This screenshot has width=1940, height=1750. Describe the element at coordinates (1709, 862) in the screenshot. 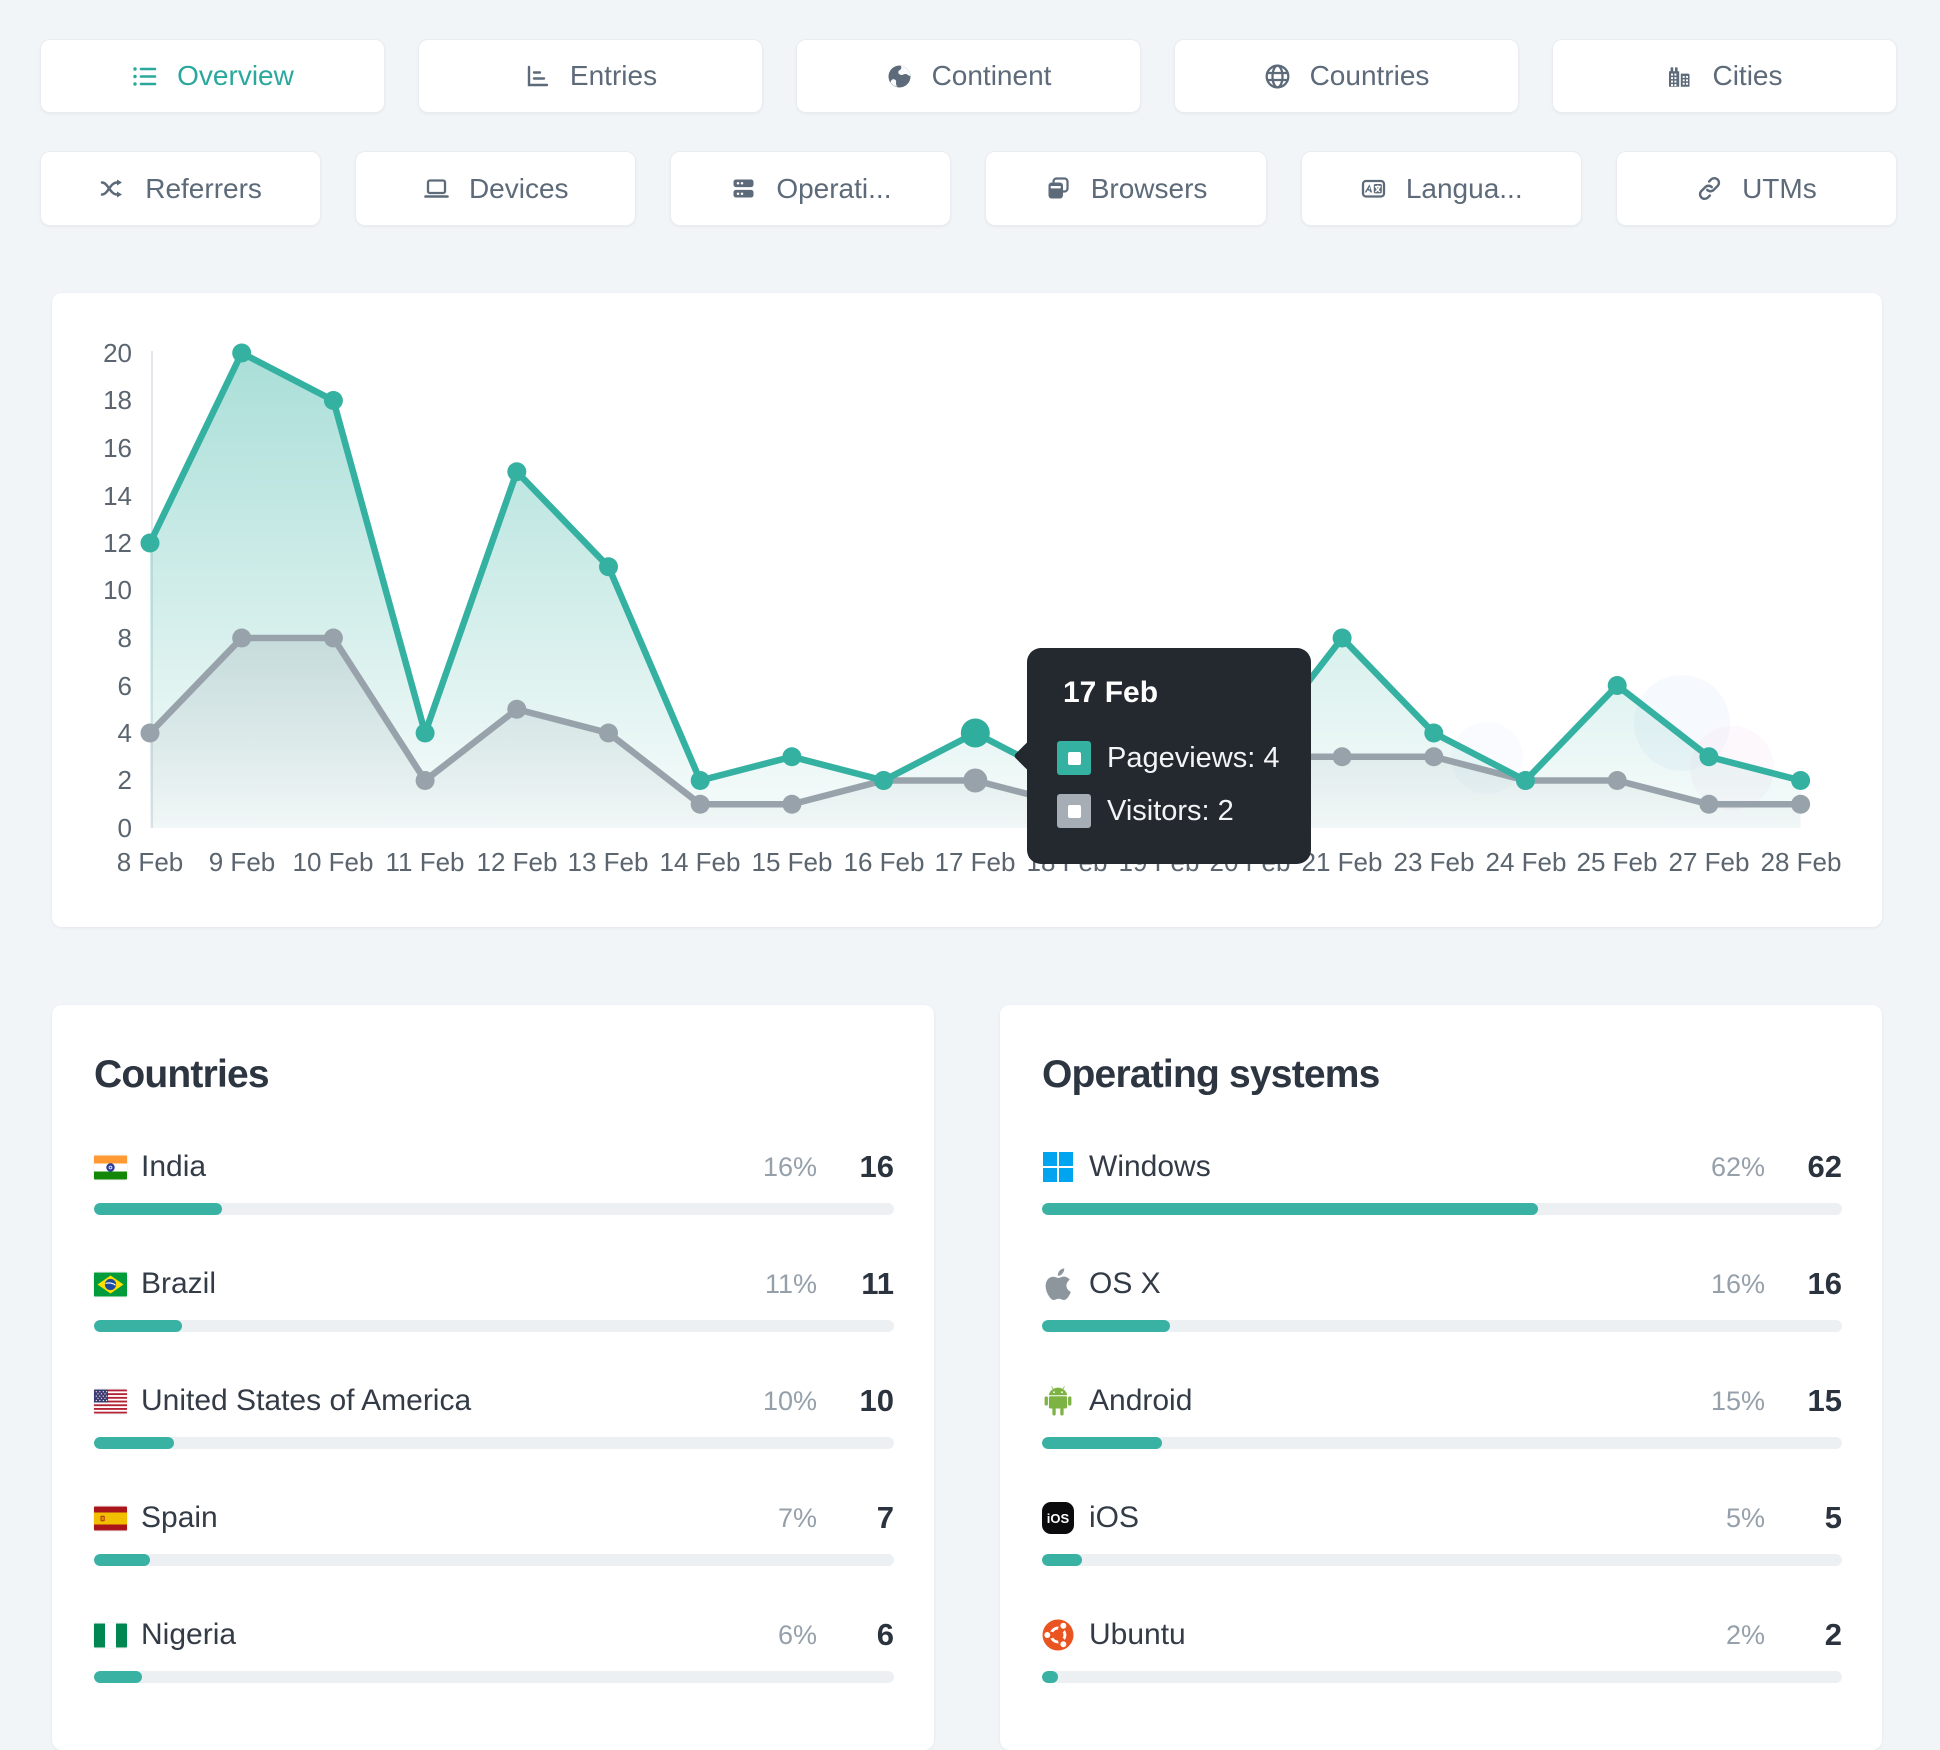

I see `svg-text: 27 Feb` at that location.